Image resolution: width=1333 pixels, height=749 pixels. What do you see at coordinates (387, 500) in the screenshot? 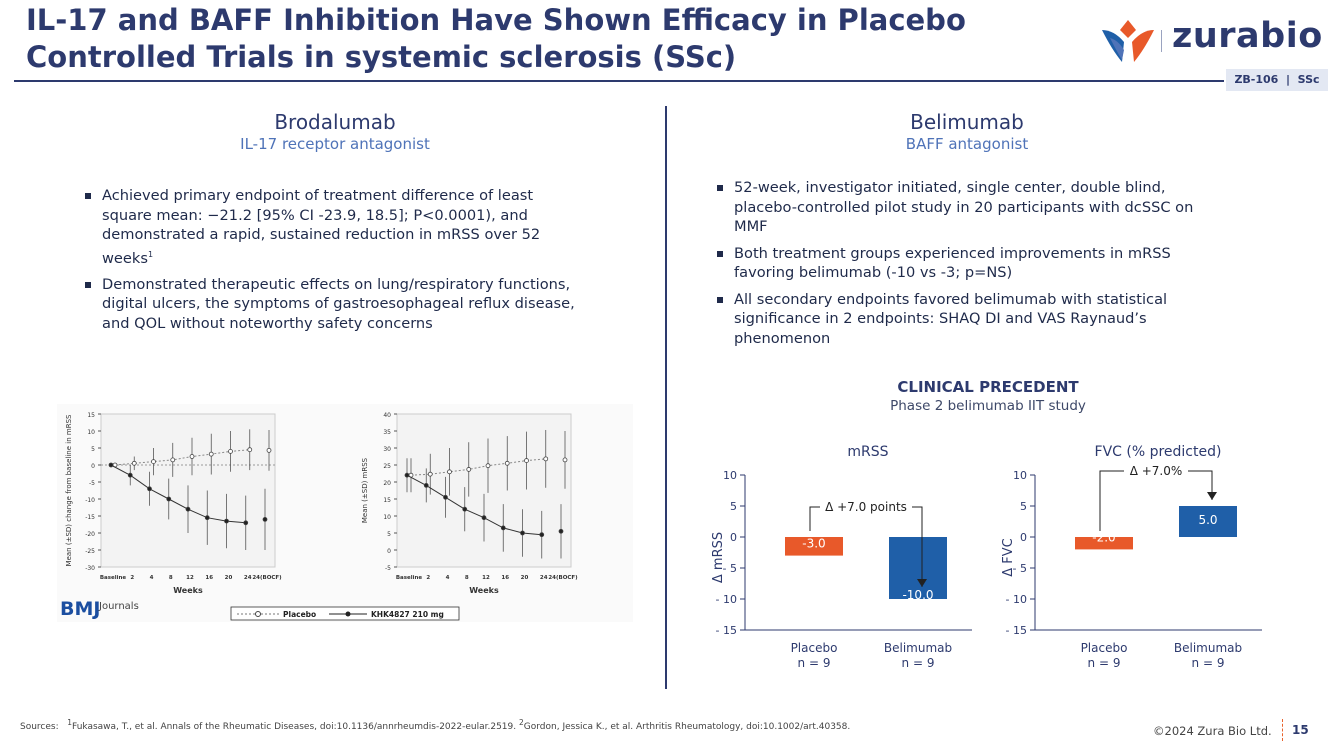
I see `y-tick-label: 15` at bounding box center [387, 500].